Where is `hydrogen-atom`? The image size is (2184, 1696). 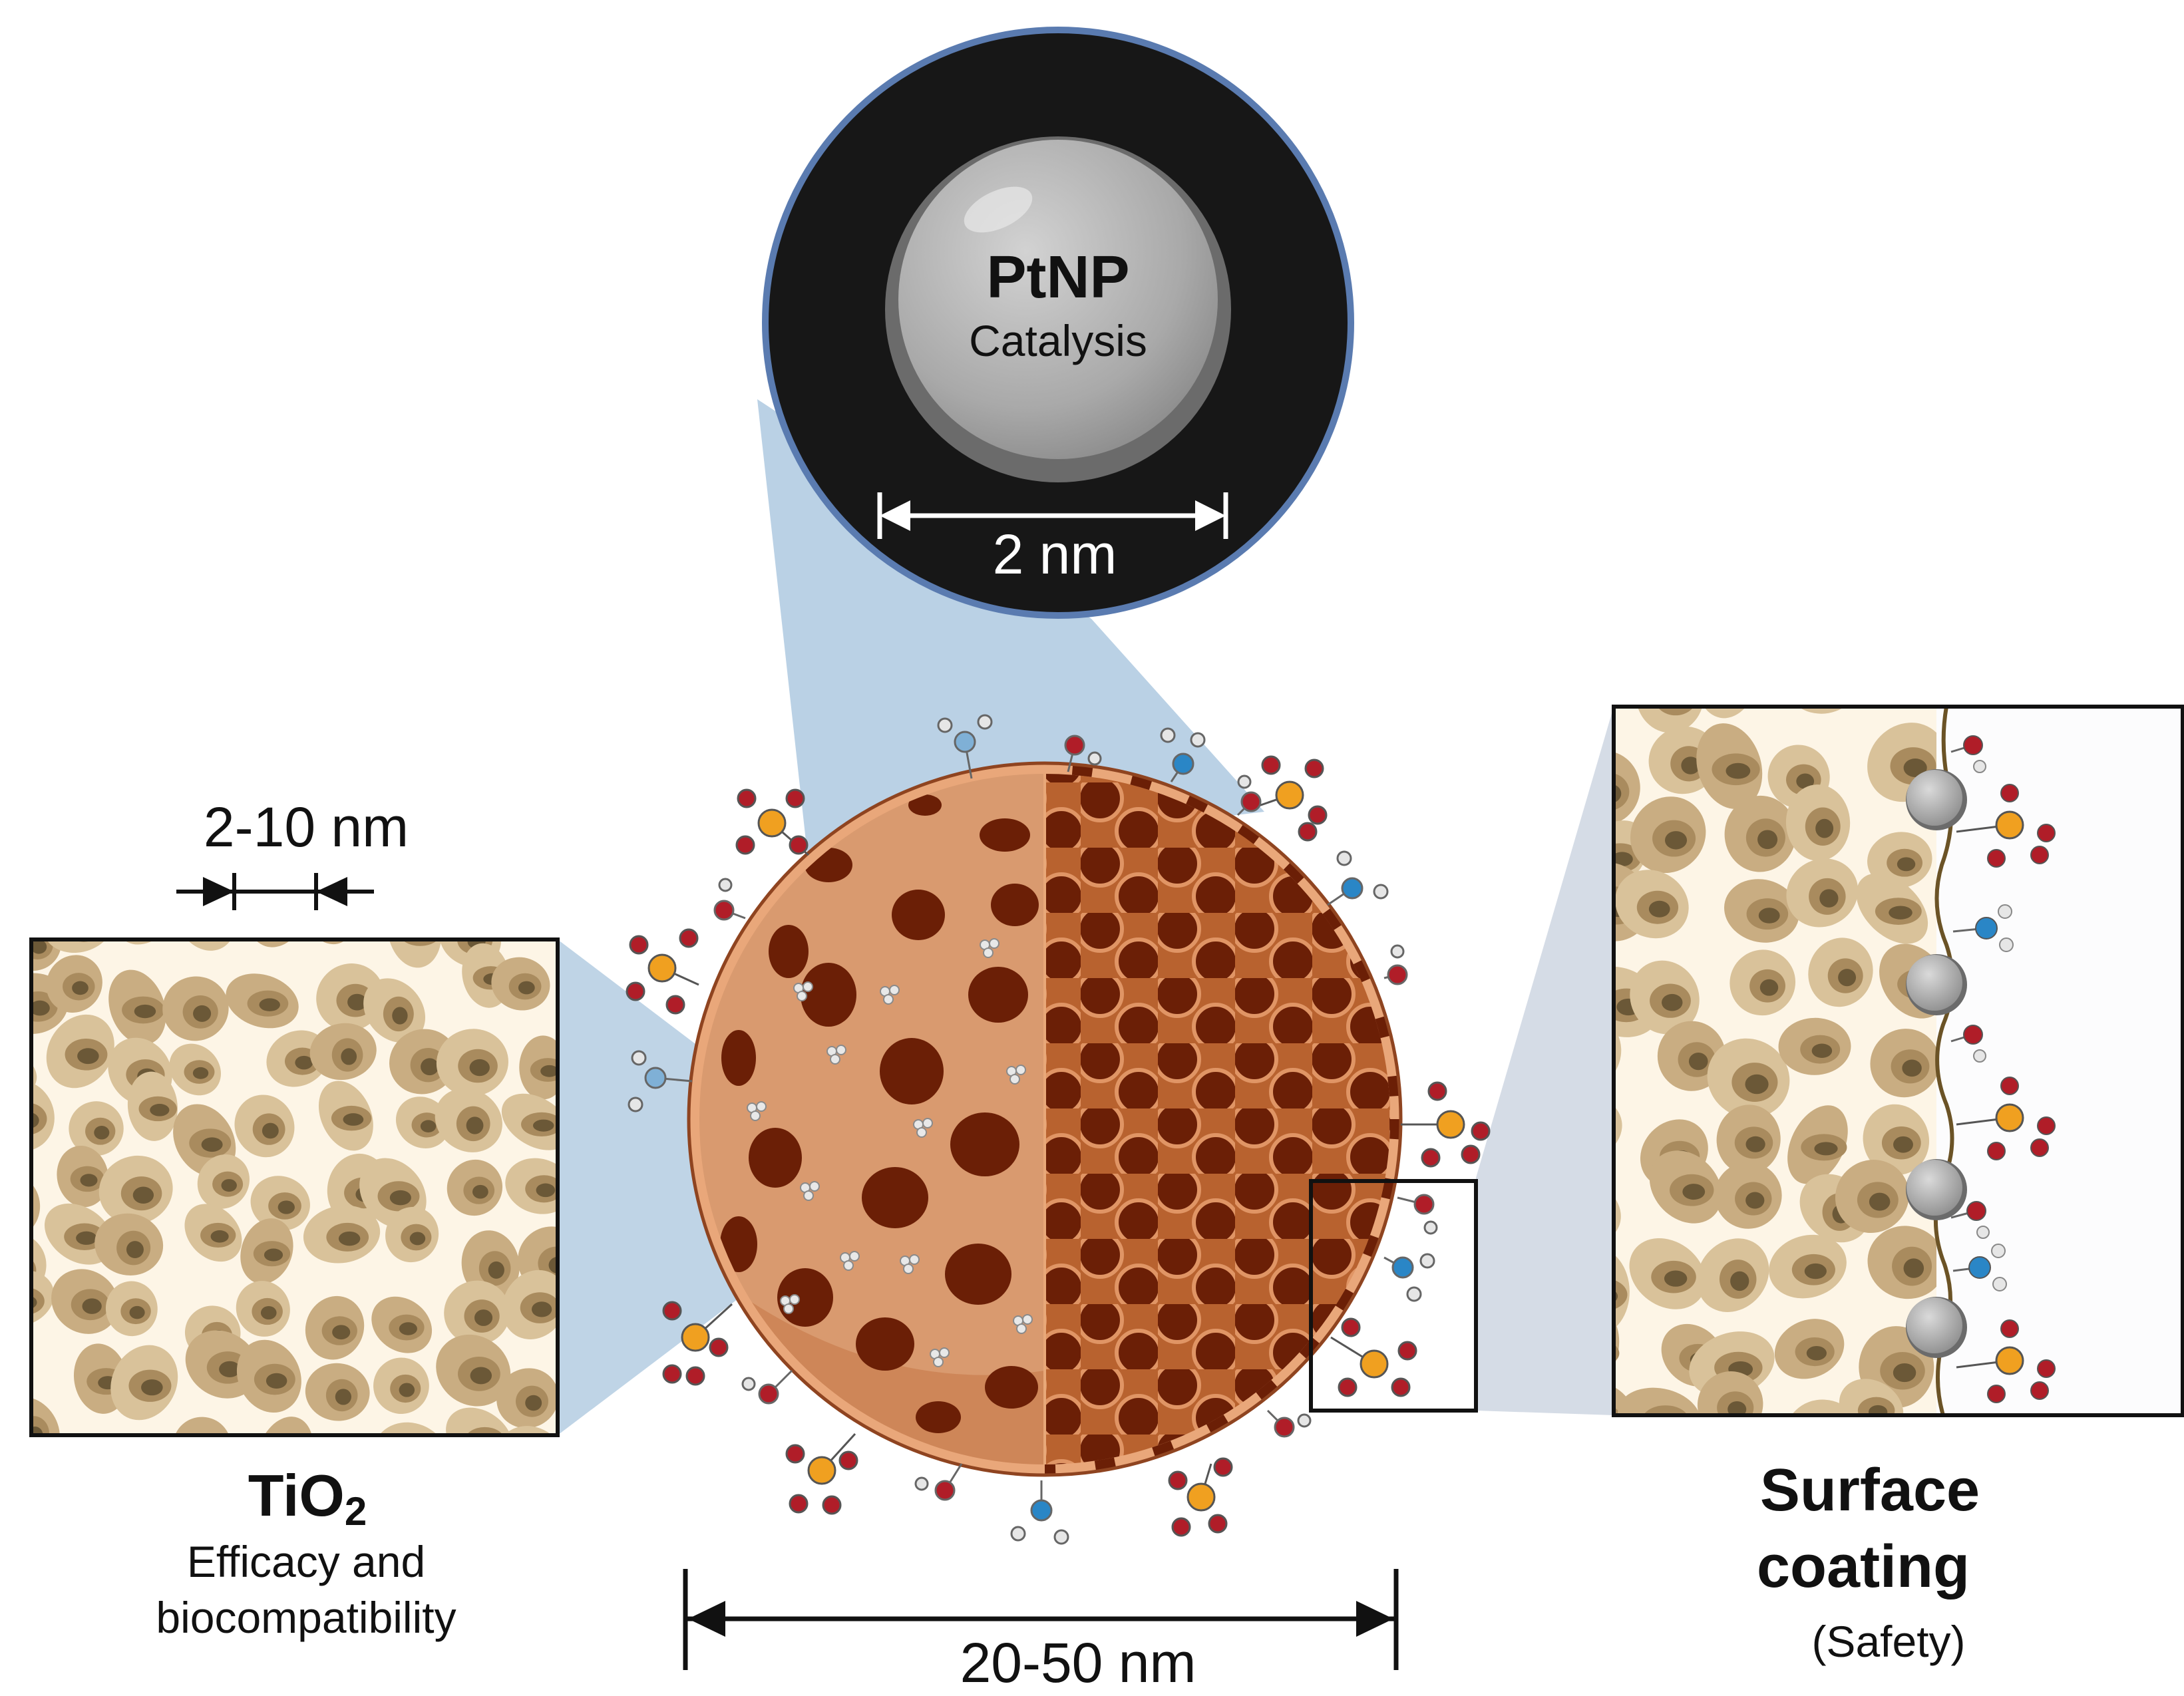
hydrogen-atom is located at coordinates (2000, 1284).